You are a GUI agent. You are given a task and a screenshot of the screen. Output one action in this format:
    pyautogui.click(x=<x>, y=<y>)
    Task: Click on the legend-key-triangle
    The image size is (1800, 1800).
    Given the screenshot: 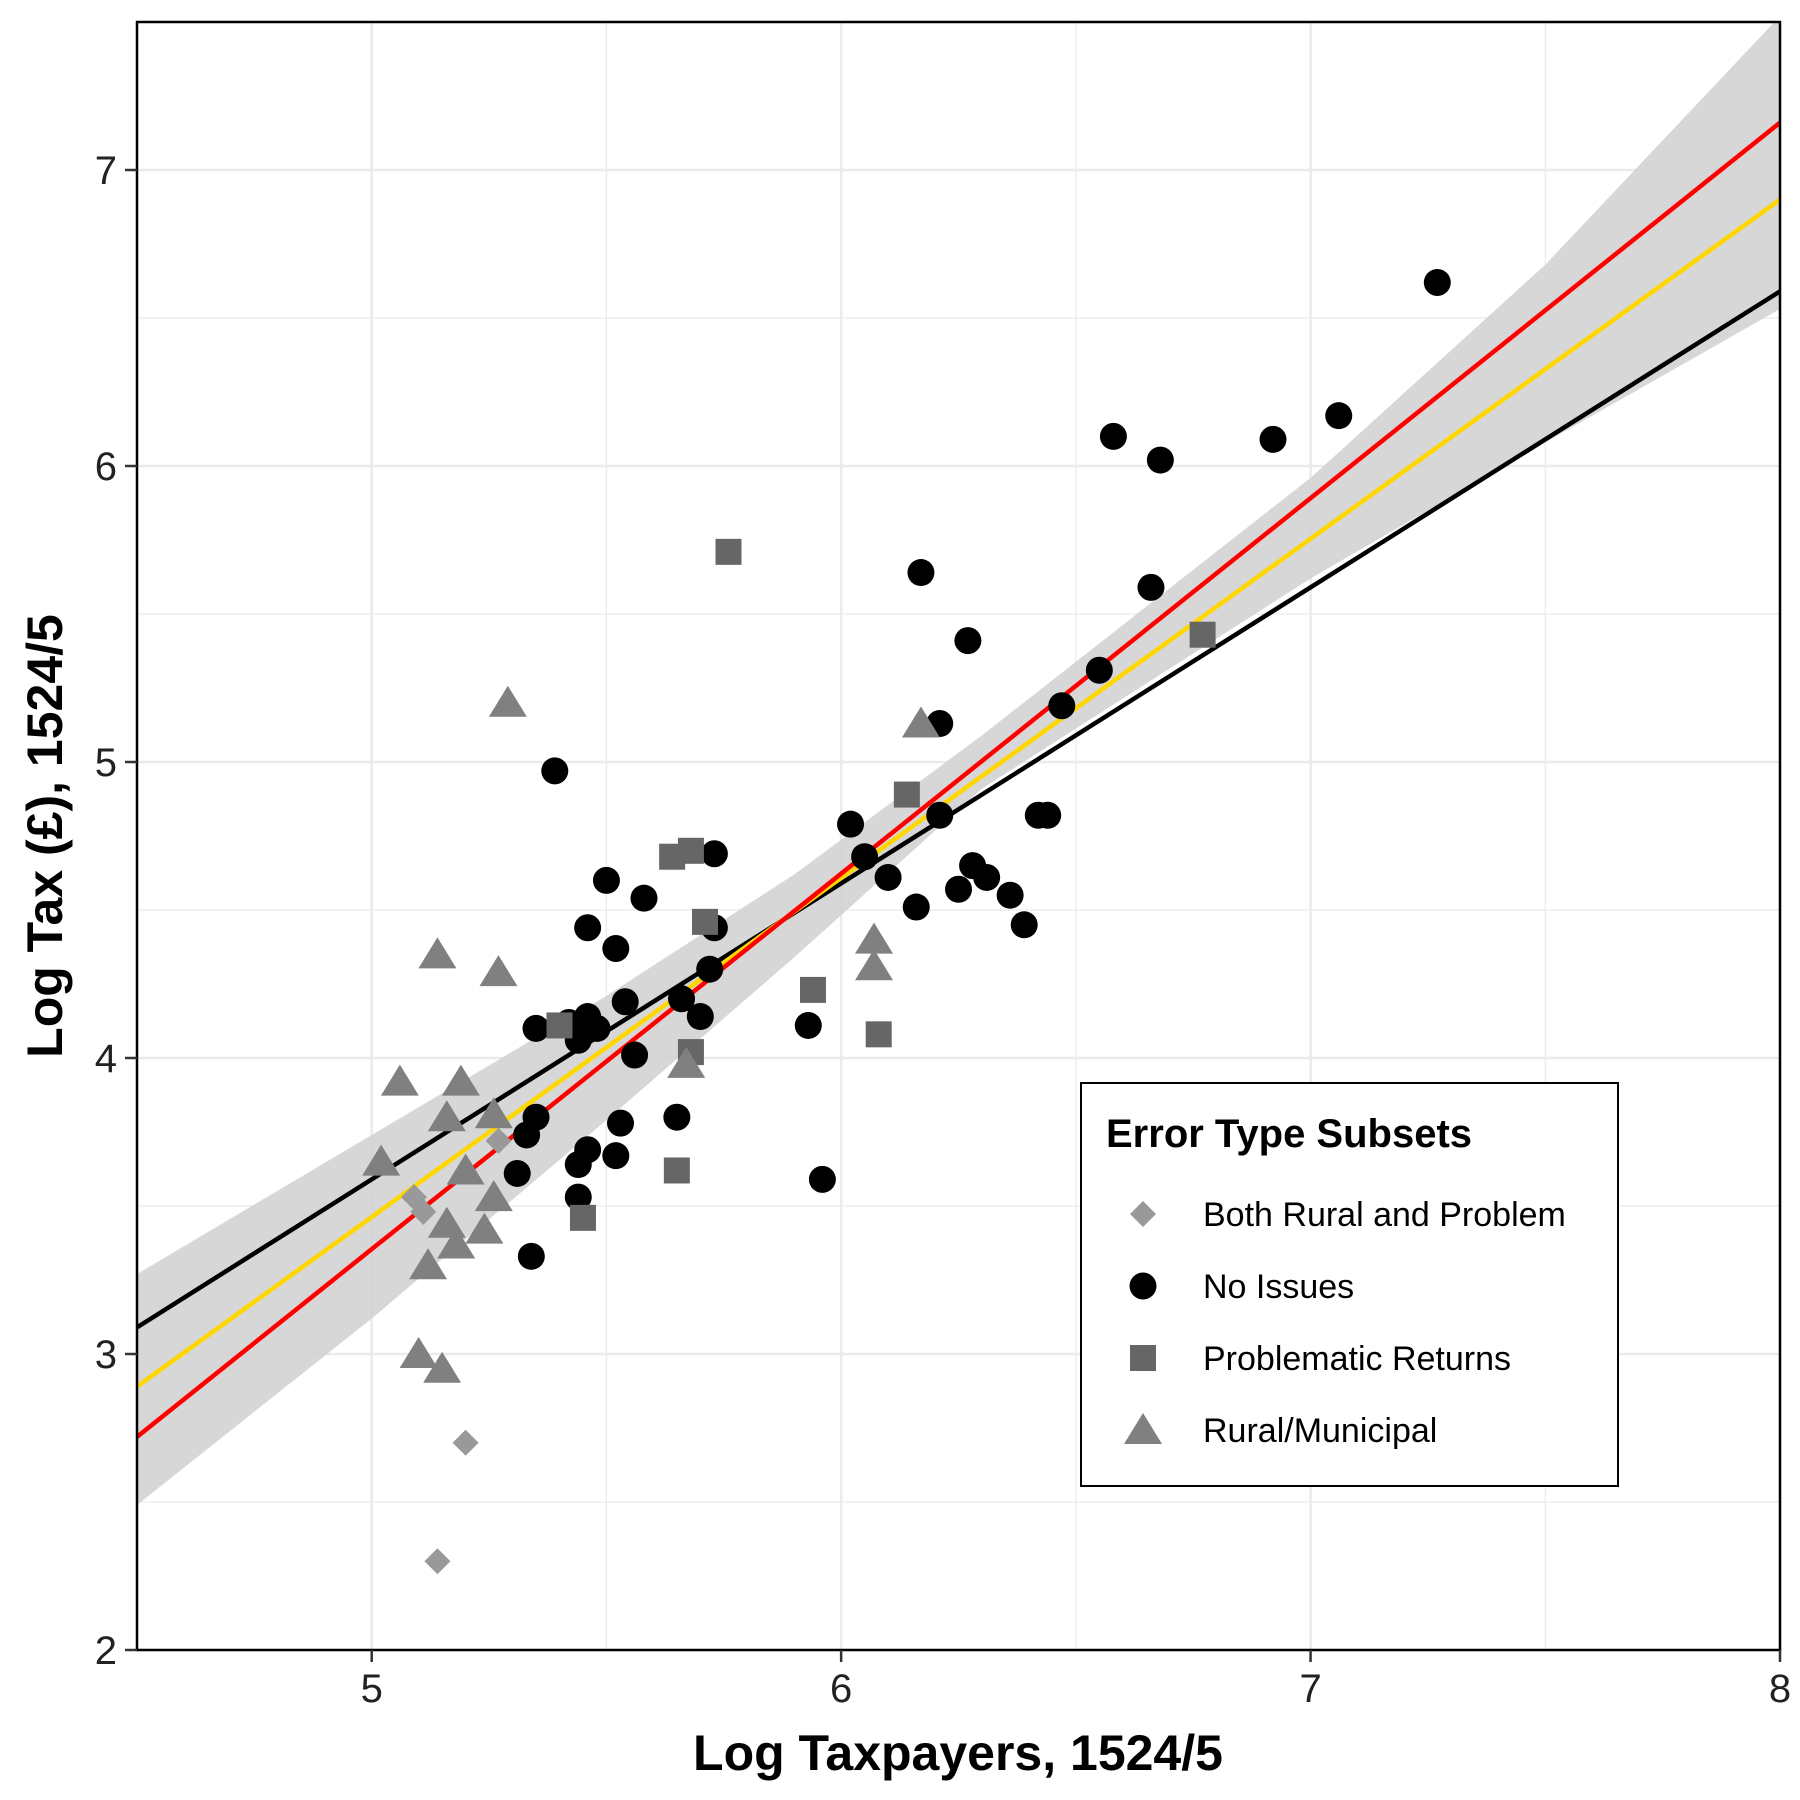 What is the action you would take?
    pyautogui.click(x=1143, y=1428)
    